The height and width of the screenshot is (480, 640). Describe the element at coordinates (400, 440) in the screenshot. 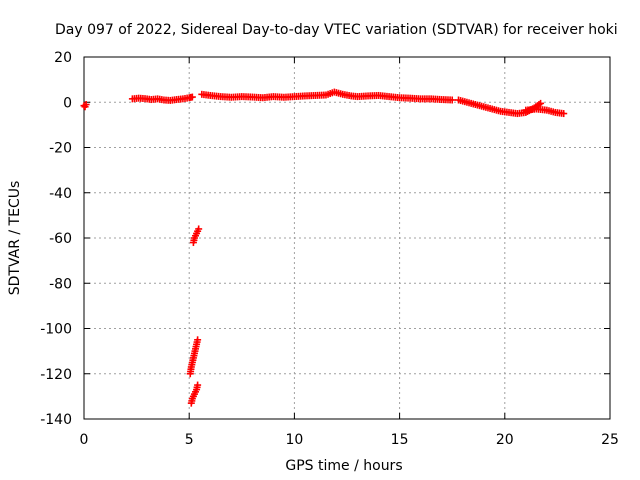

I see `x-tick-label: 15` at that location.